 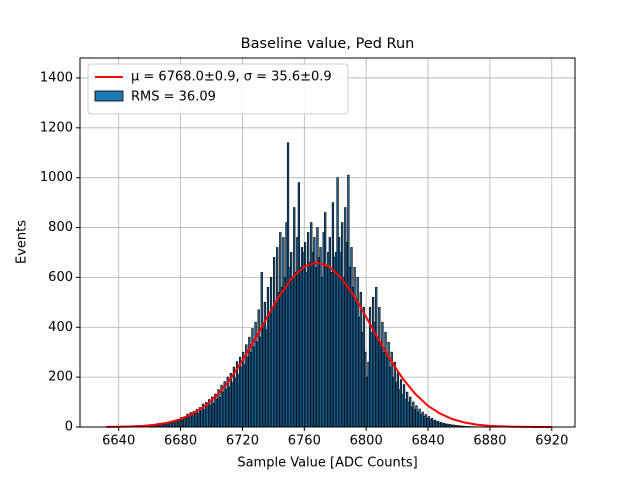 What do you see at coordinates (551, 441) in the screenshot?
I see `x-tick-label: 6920` at bounding box center [551, 441].